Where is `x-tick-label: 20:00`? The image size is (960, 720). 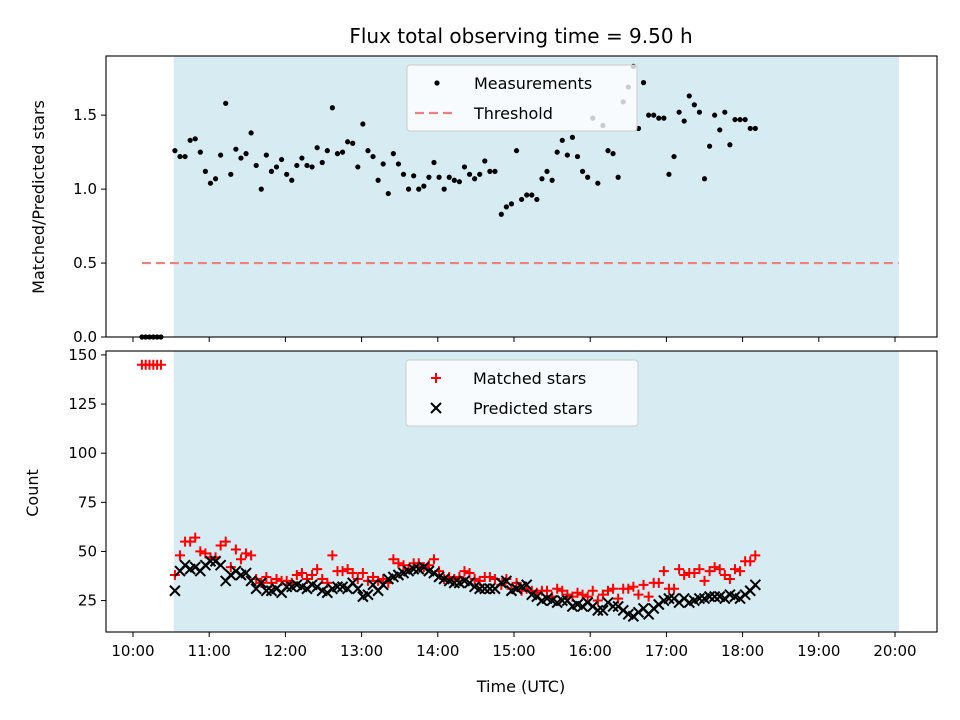 x-tick-label: 20:00 is located at coordinates (894, 651).